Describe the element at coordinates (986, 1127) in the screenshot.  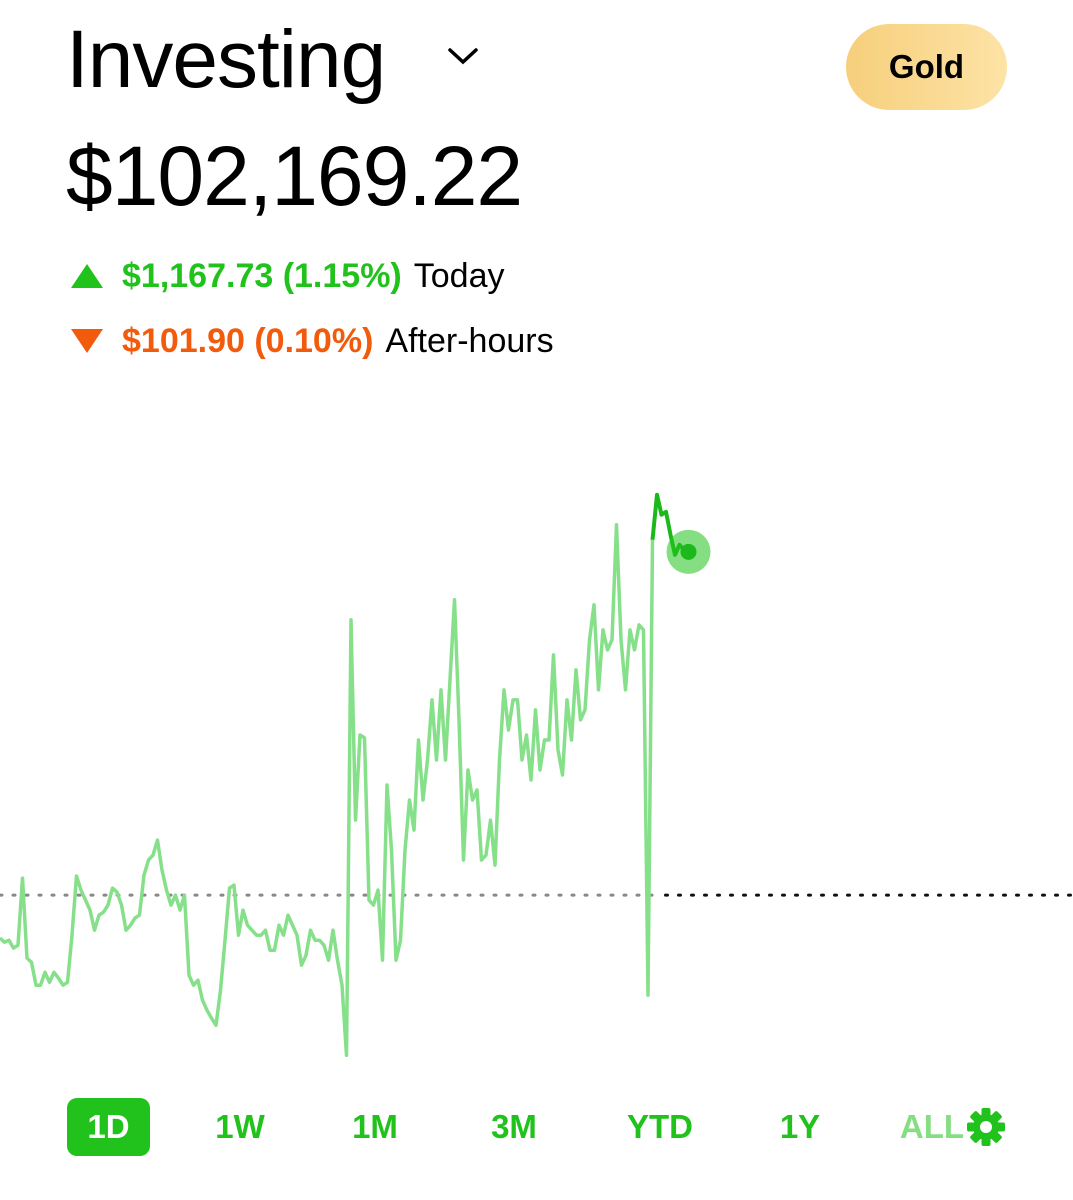
I see `settings-icon` at that location.